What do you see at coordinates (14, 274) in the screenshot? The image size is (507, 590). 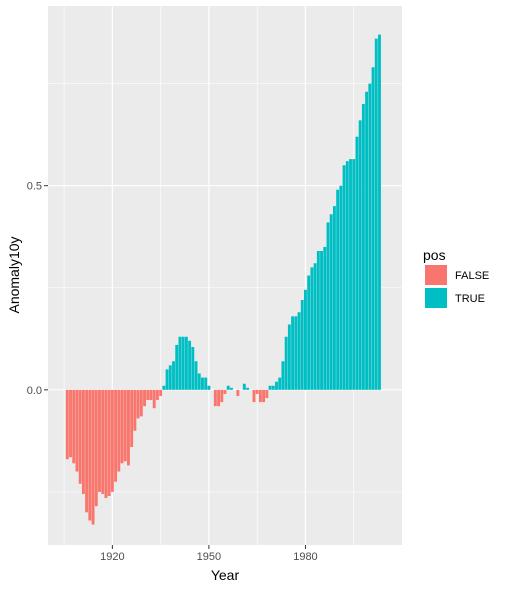 I see `y-axis-title: Anomaly10y` at bounding box center [14, 274].